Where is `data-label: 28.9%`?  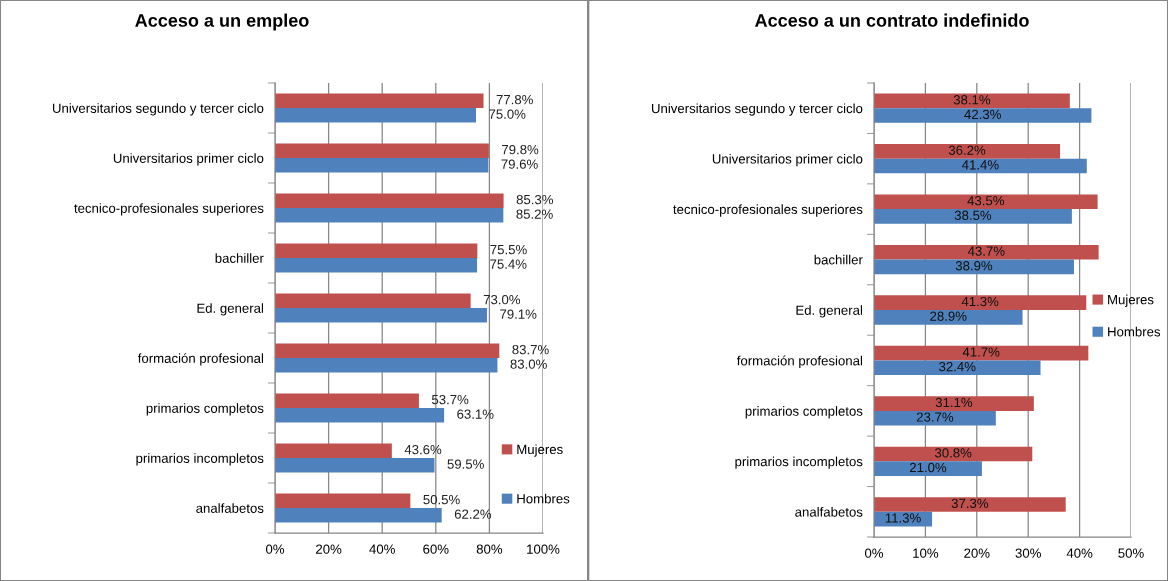 data-label: 28.9% is located at coordinates (948, 316).